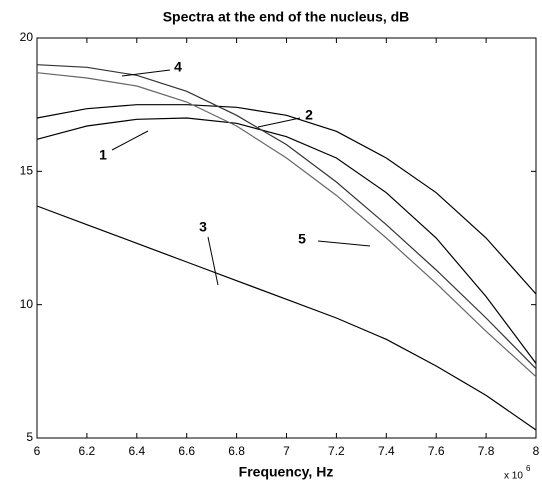  I want to click on x-tick-label: 6.6, so click(186, 451).